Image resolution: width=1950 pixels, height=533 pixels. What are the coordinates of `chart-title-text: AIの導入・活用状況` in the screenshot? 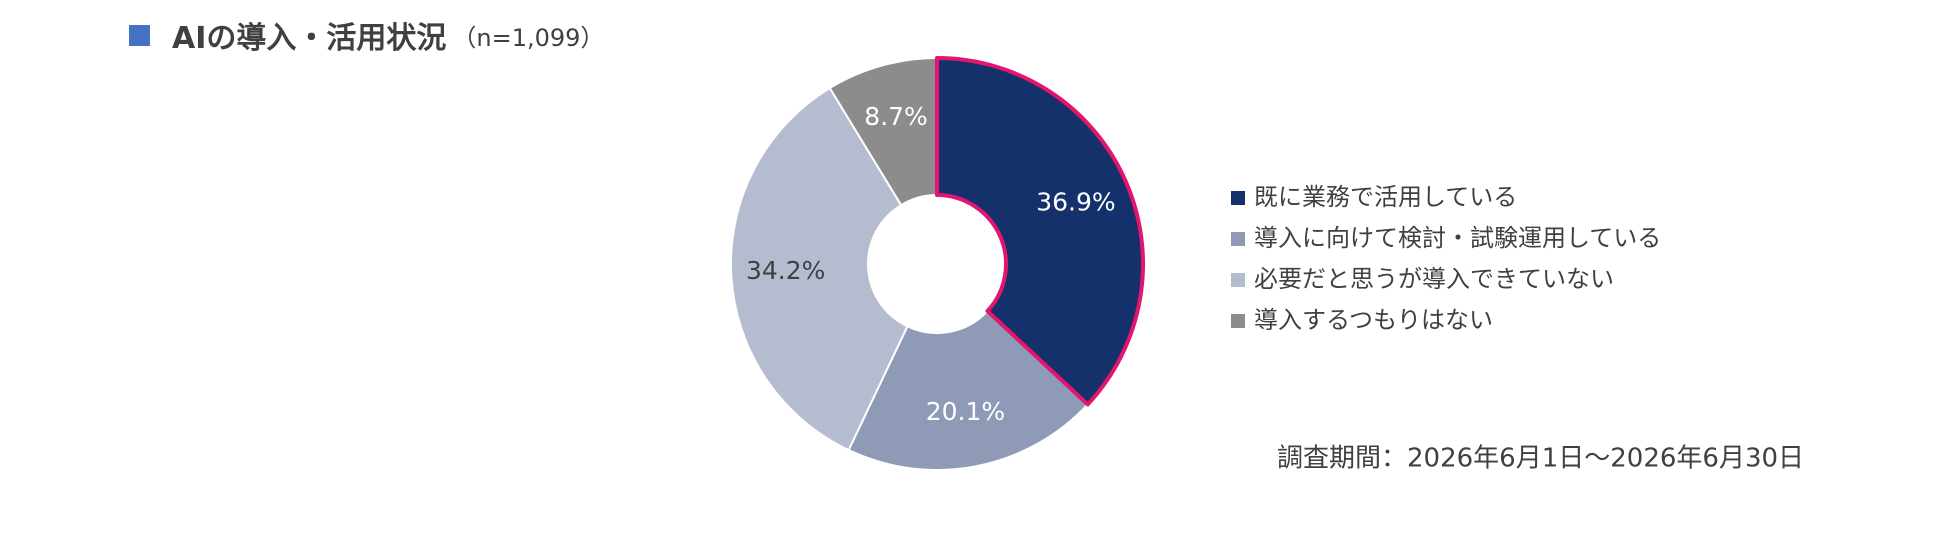 It's located at (309, 38).